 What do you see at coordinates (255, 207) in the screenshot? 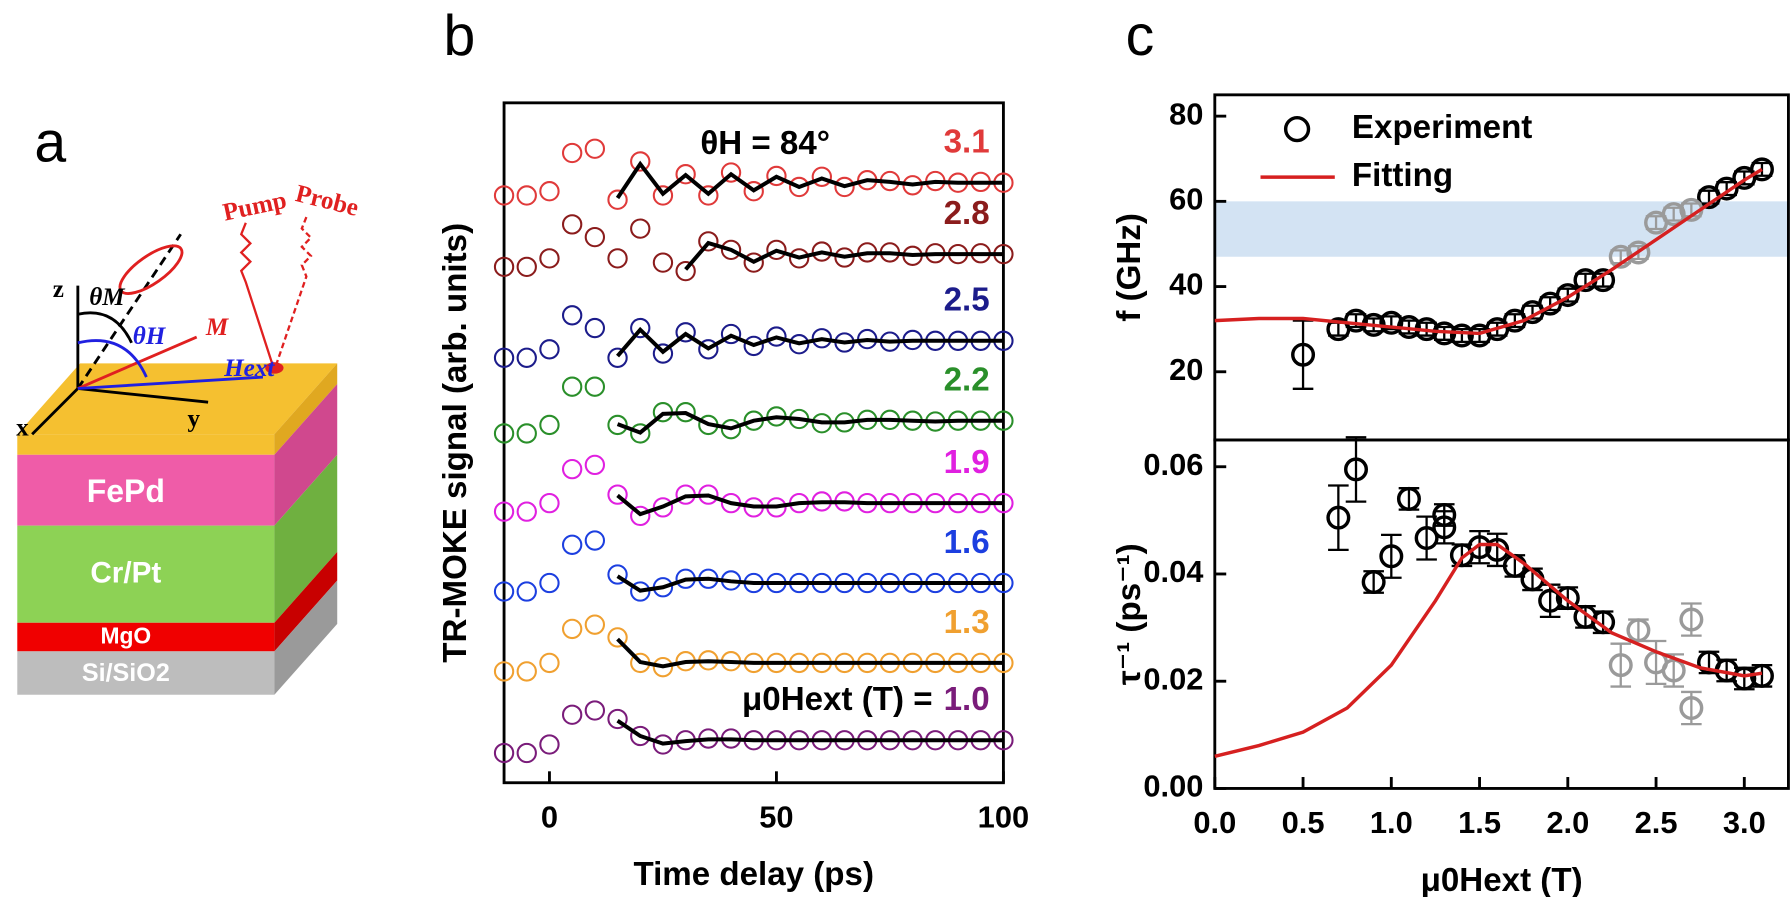
I see `pump-label: Pump` at bounding box center [255, 207].